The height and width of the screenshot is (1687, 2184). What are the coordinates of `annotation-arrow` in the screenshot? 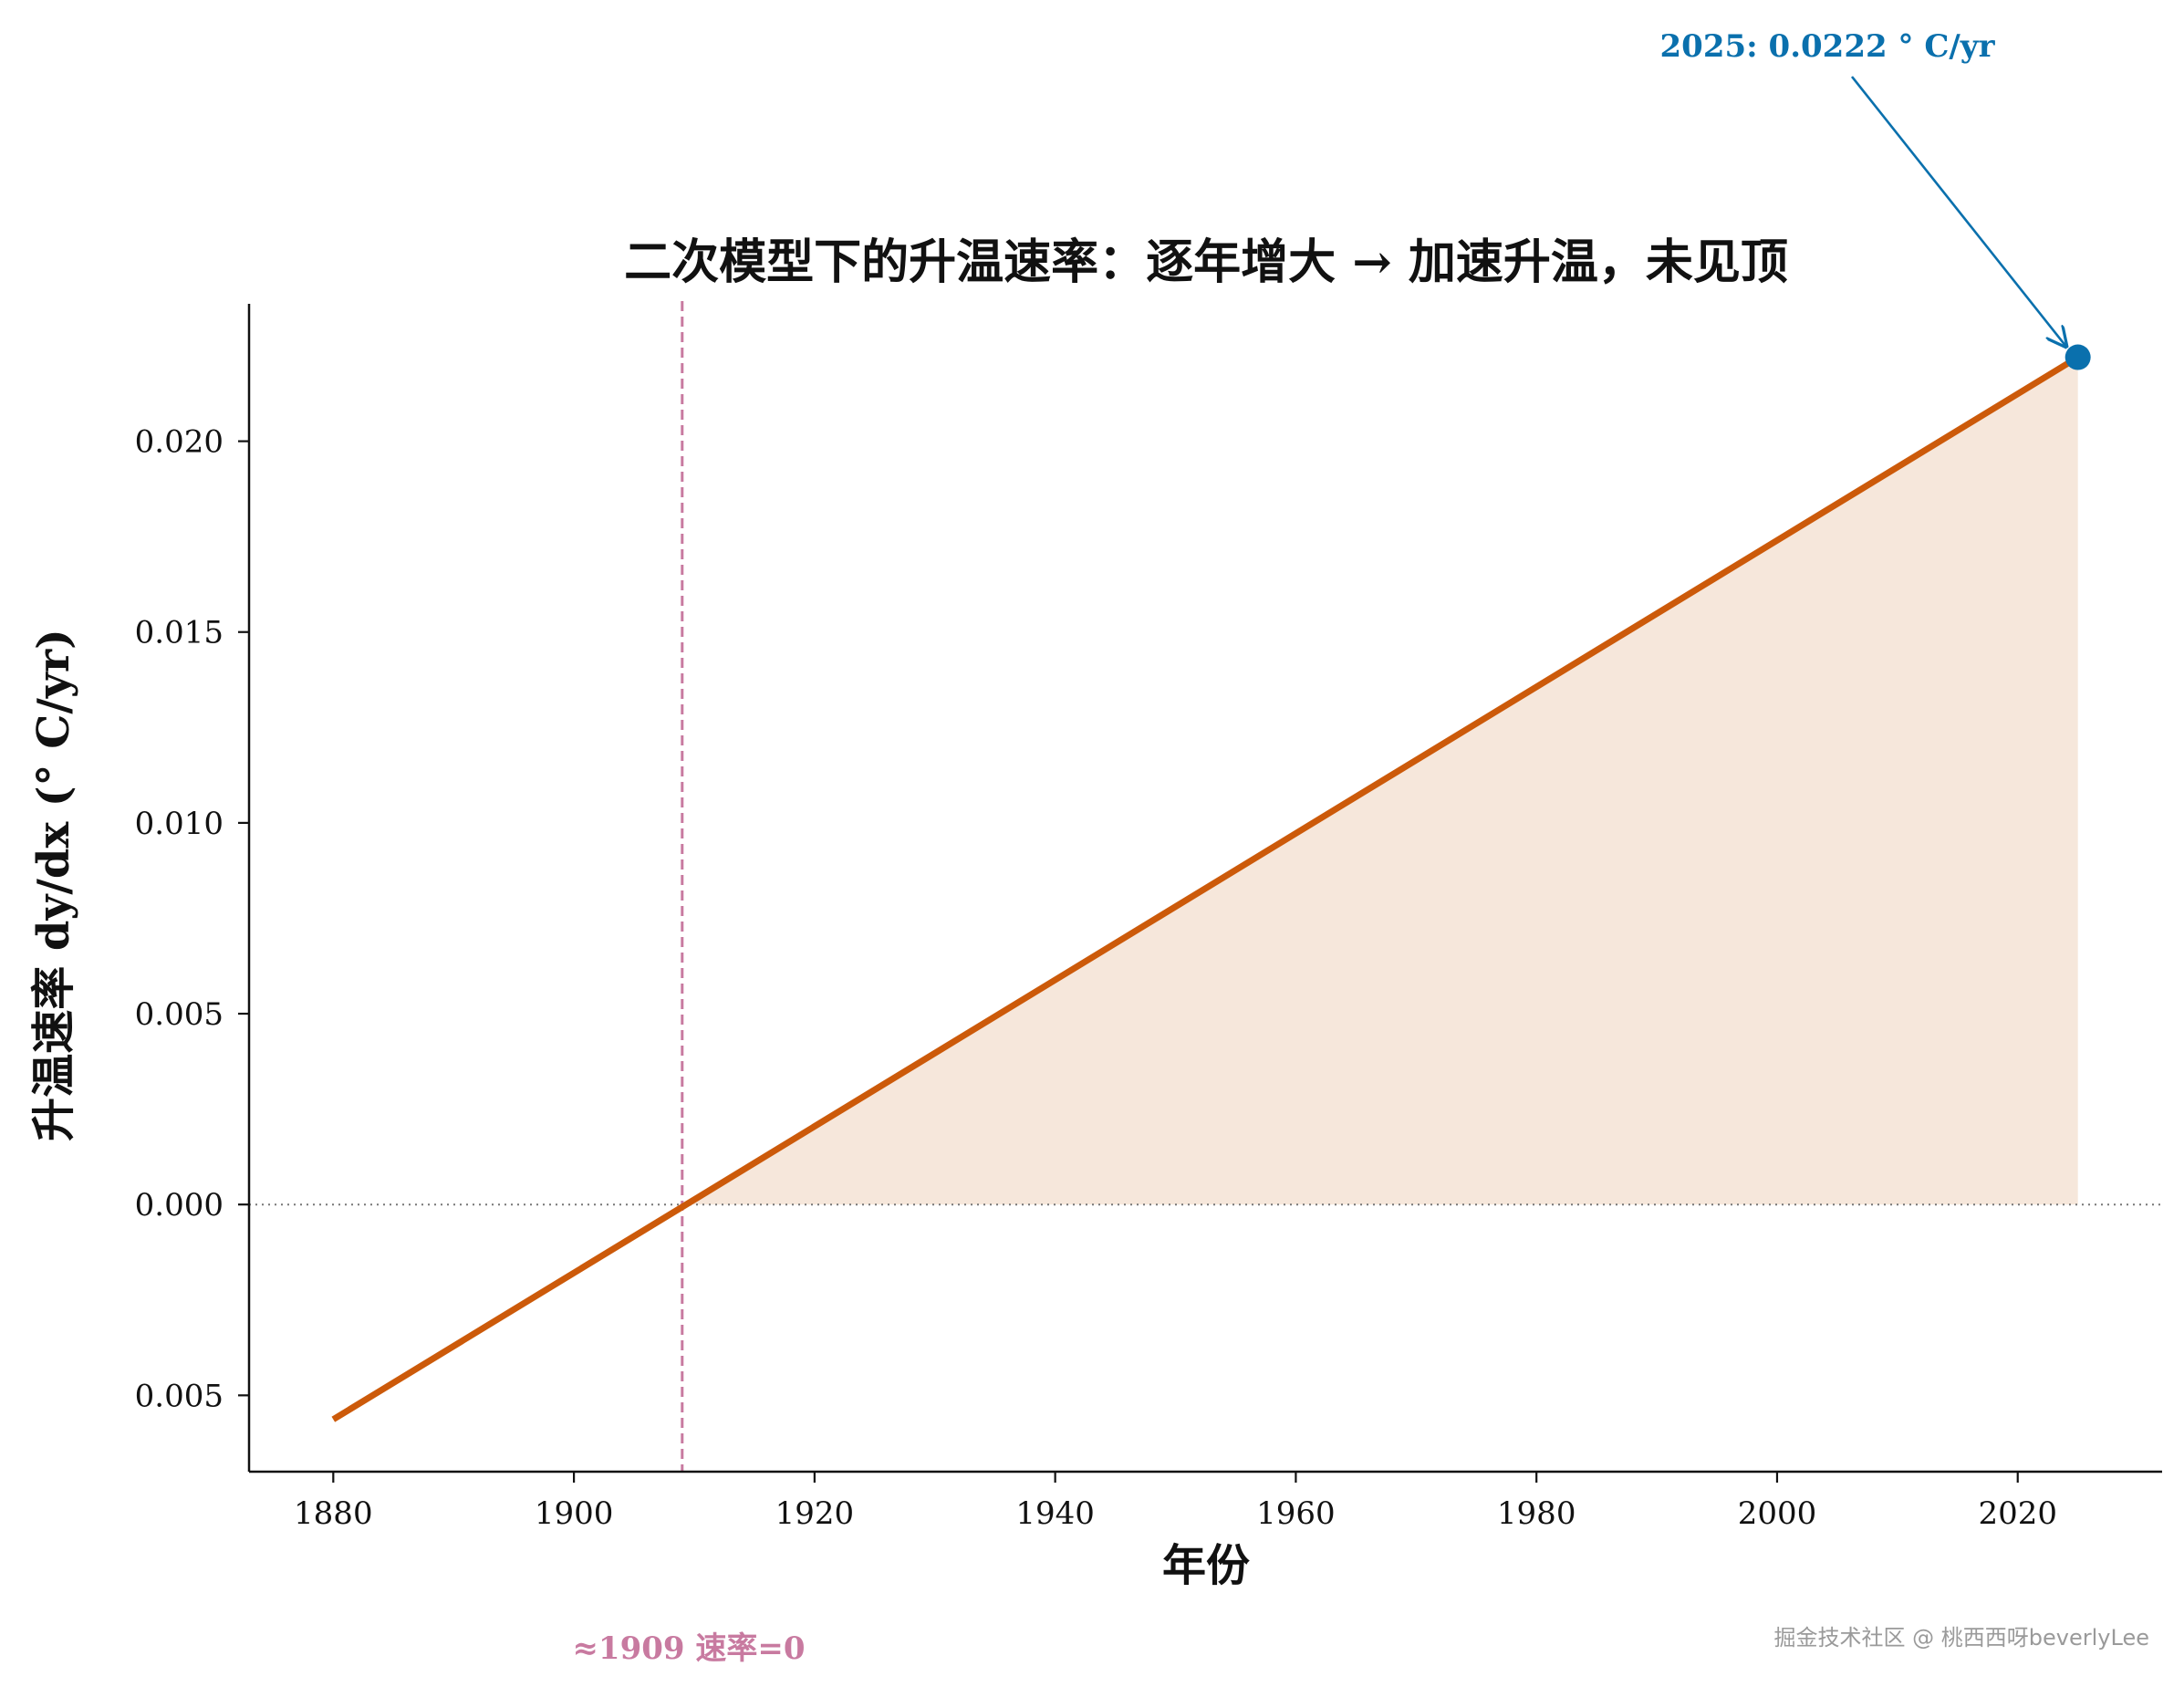 It's located at (1958, 212).